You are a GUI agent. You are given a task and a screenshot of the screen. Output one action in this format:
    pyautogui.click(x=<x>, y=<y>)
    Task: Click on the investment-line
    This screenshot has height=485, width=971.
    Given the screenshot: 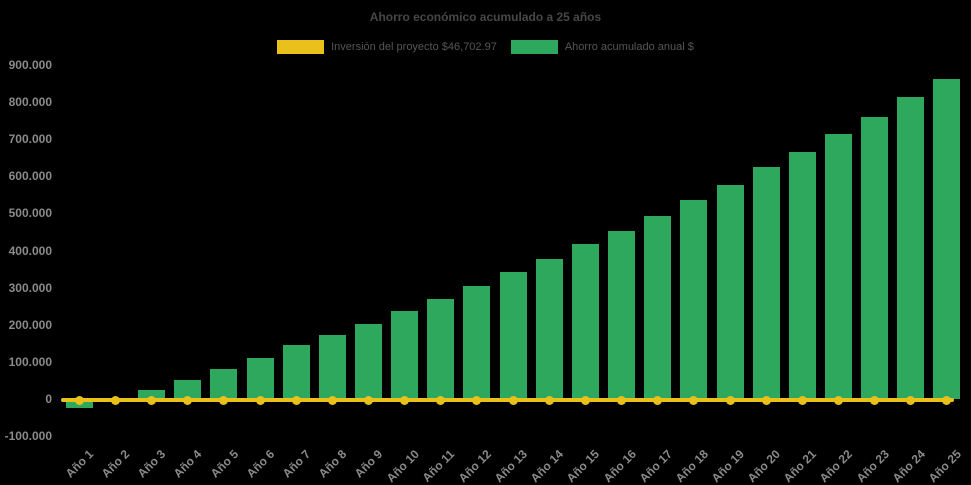 What is the action you would take?
    pyautogui.click(x=507, y=400)
    